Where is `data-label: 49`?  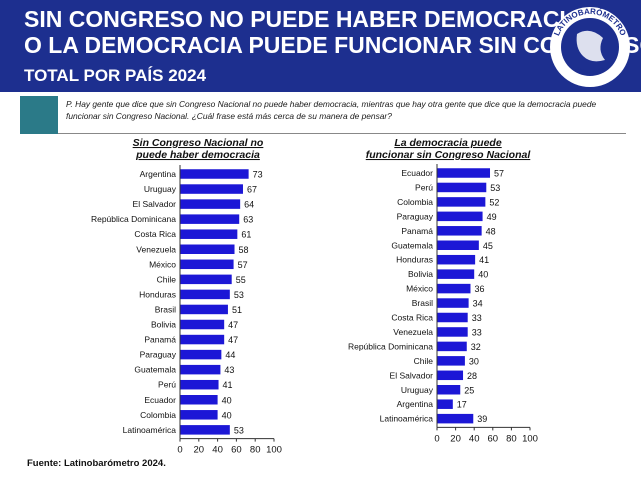
data-label: 49 is located at coordinates (492, 217).